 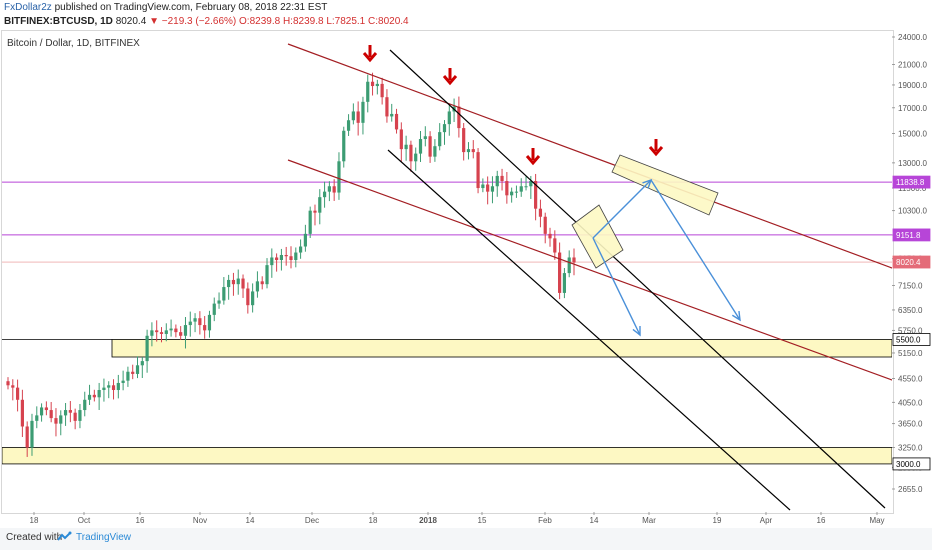 I want to click on tradingview-logo-icon, so click(x=64, y=536).